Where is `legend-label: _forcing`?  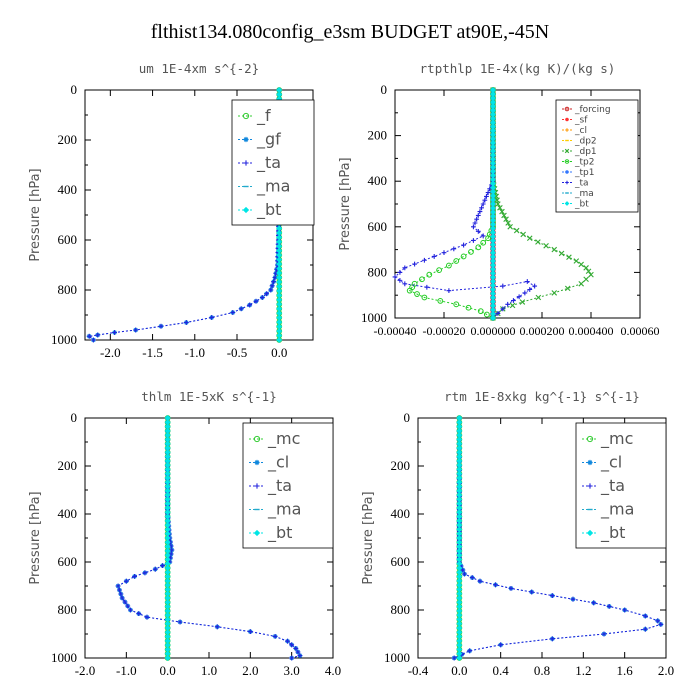 legend-label: _forcing is located at coordinates (592, 110).